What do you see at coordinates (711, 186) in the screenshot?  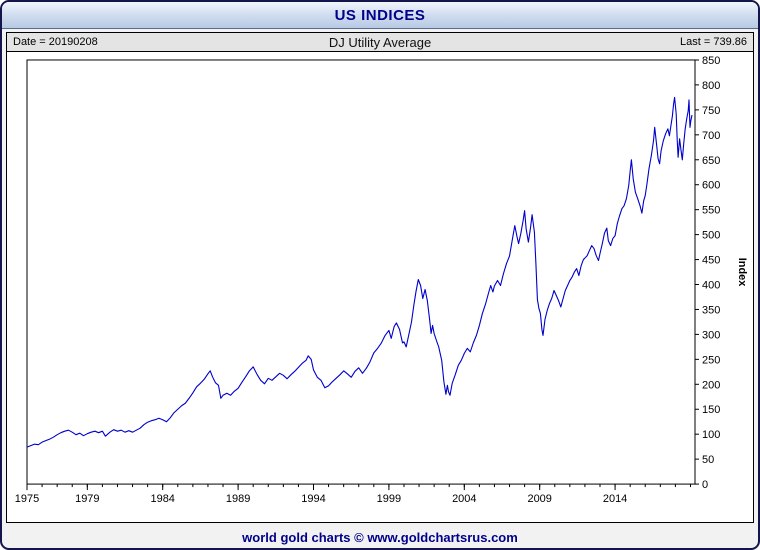 I see `svg-text: 600` at bounding box center [711, 186].